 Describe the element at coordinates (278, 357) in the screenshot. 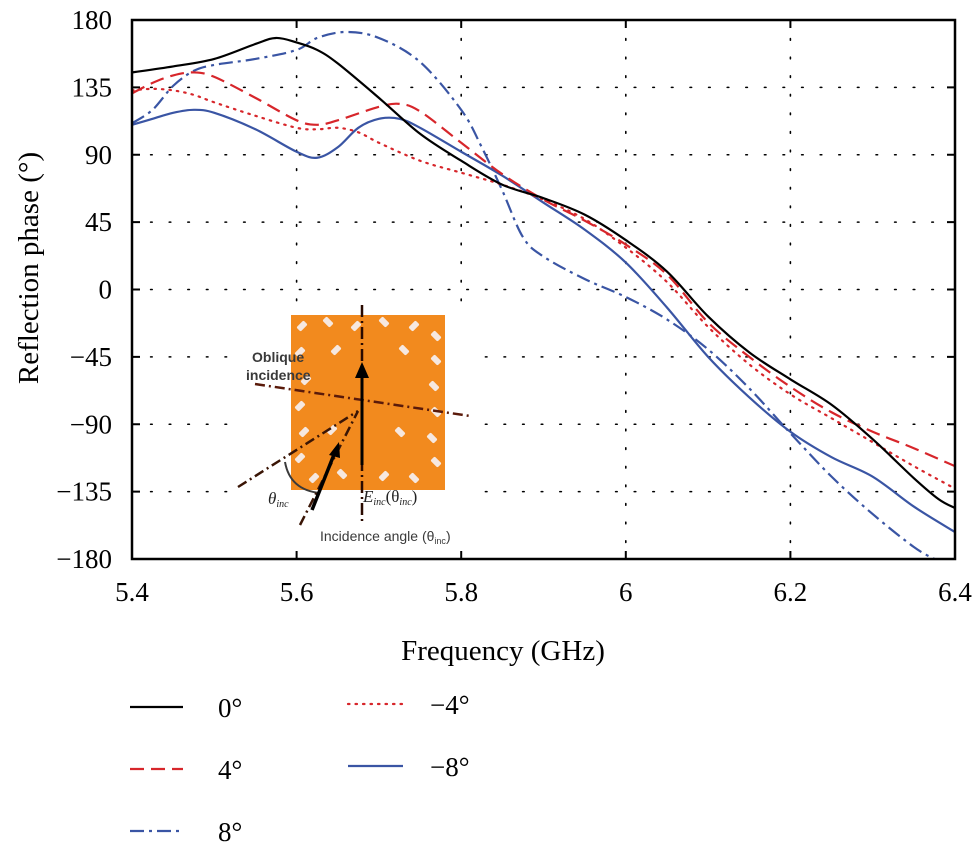

I see `inset-label-oblique: Oblique` at that location.